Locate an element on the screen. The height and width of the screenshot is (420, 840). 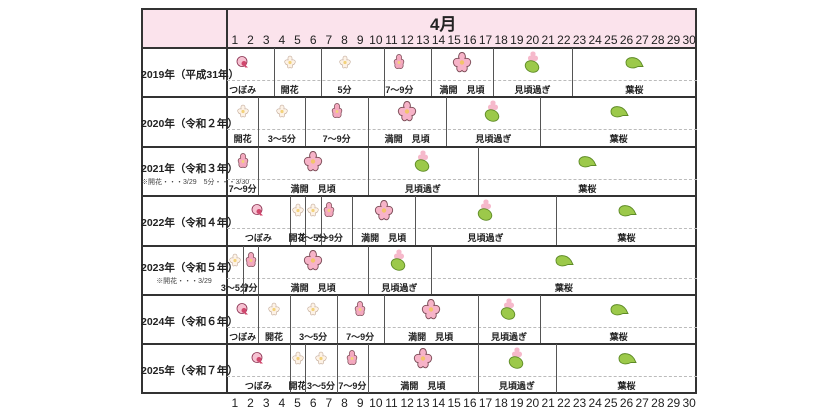
day-tick-label: 7 is located at coordinates (329, 40).